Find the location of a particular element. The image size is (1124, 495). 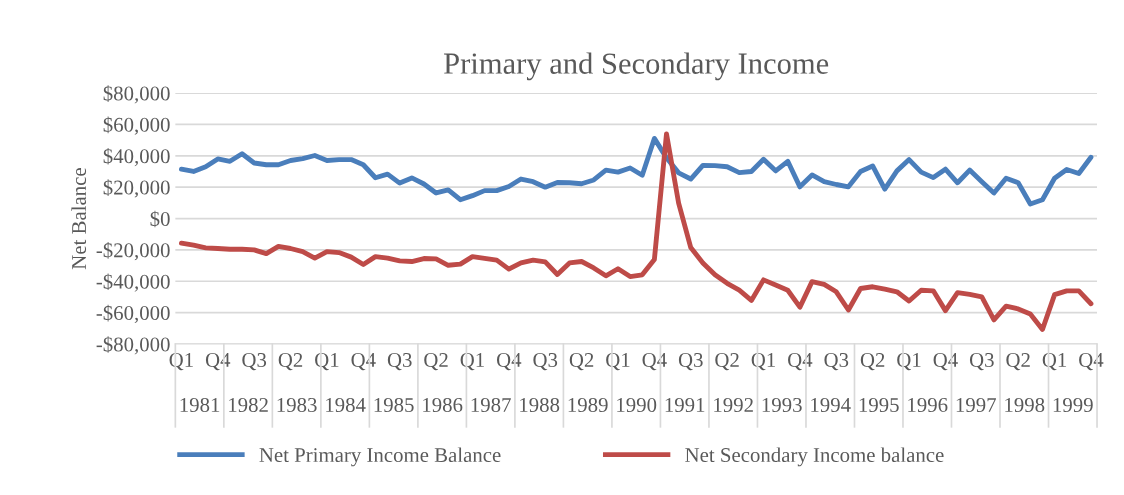

text: 1983 is located at coordinates (297, 404).